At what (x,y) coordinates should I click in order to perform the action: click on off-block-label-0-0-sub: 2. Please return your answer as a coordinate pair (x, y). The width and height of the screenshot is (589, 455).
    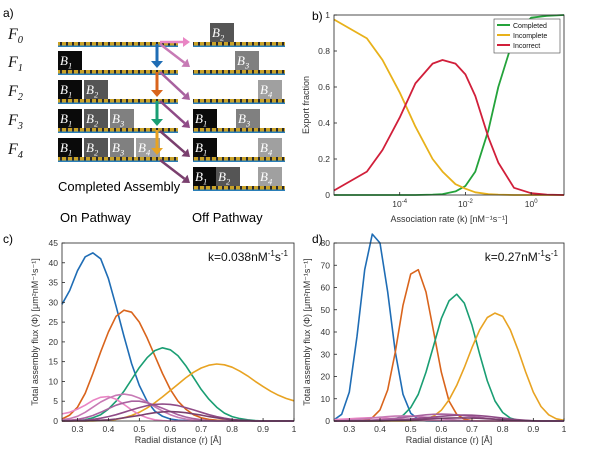
    Looking at the image, I should click on (222, 37).